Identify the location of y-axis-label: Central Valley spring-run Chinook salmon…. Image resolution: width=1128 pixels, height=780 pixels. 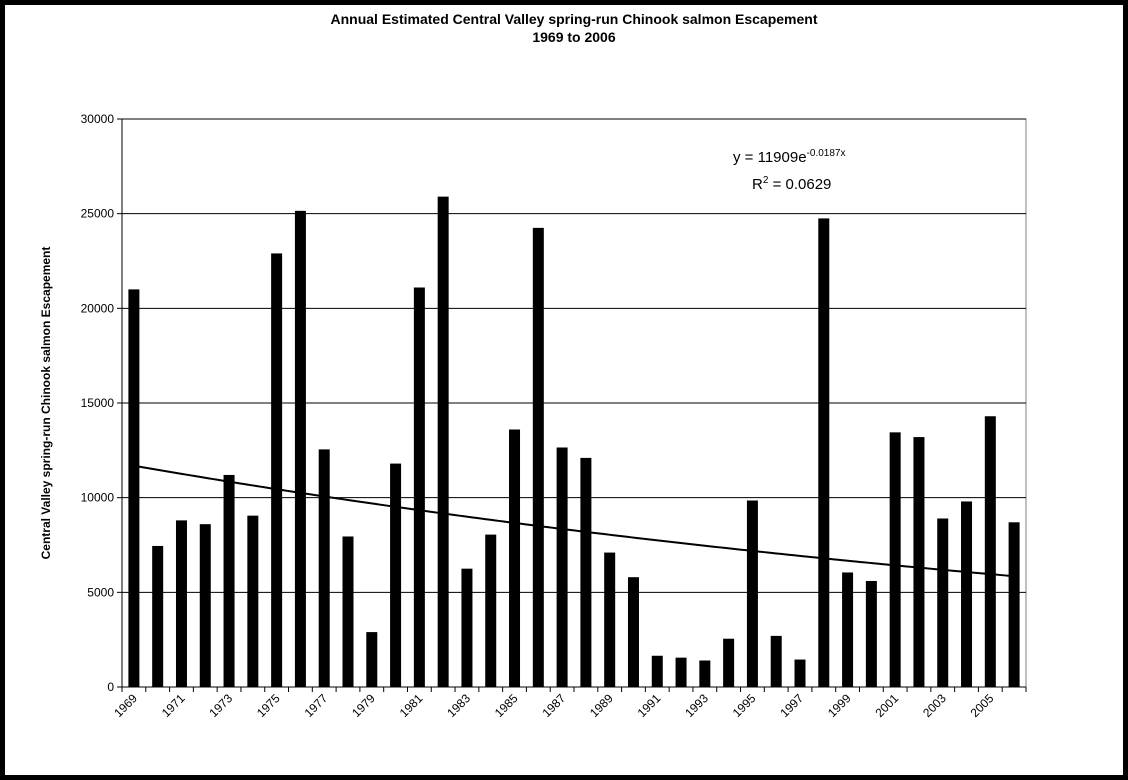
(46, 403).